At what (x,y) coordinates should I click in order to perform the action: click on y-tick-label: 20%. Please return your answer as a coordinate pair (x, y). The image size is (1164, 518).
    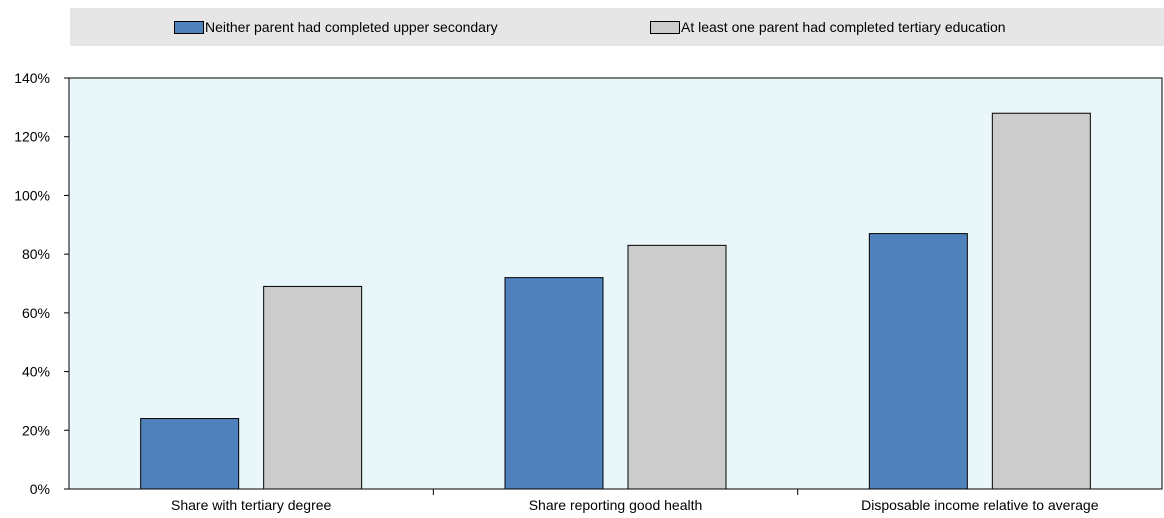
    Looking at the image, I should click on (36, 430).